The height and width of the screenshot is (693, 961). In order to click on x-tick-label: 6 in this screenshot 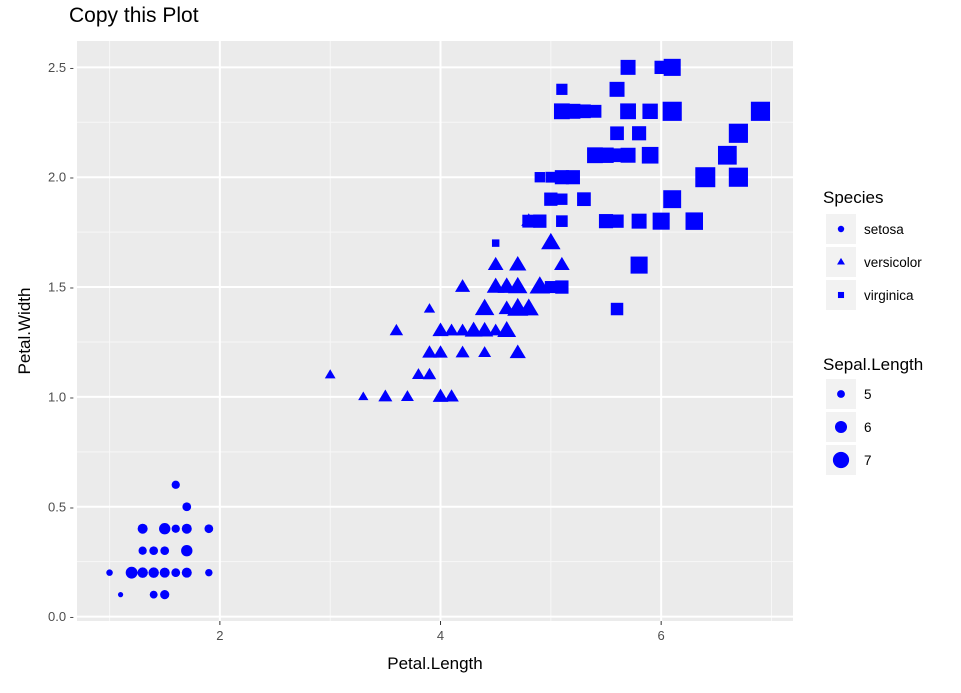, I will do `click(661, 635)`.